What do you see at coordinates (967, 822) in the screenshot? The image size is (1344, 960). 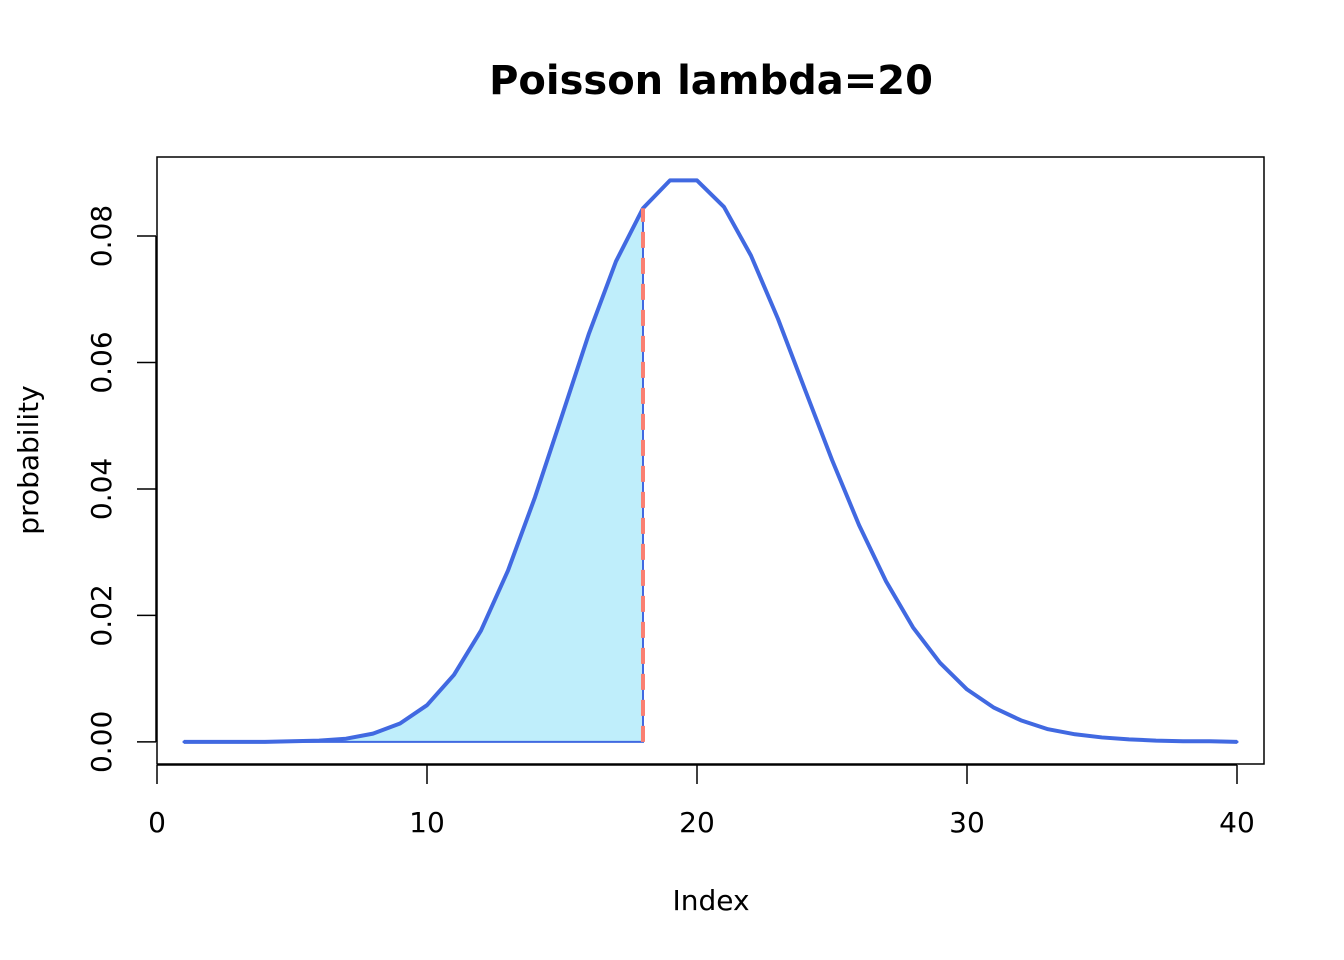 I see `x-tick-label: 30` at bounding box center [967, 822].